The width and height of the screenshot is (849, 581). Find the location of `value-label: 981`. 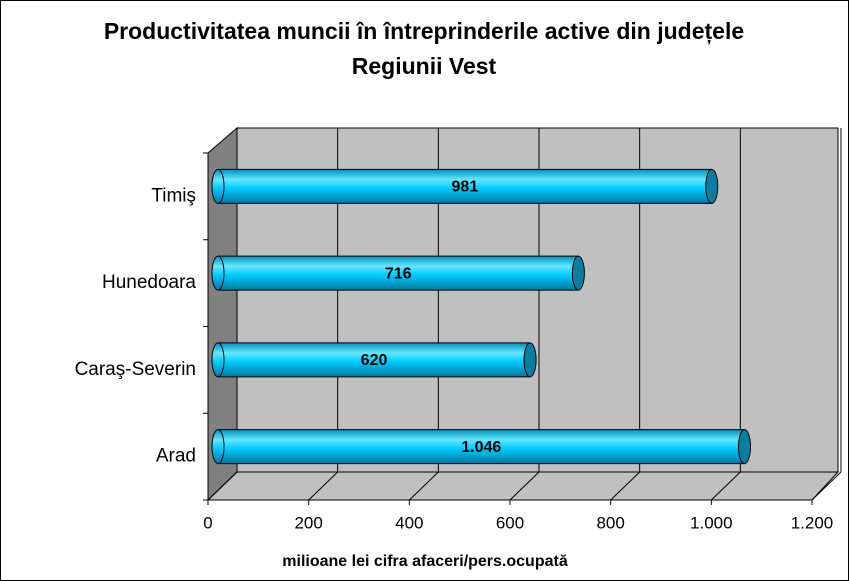

value-label: 981 is located at coordinates (465, 187).